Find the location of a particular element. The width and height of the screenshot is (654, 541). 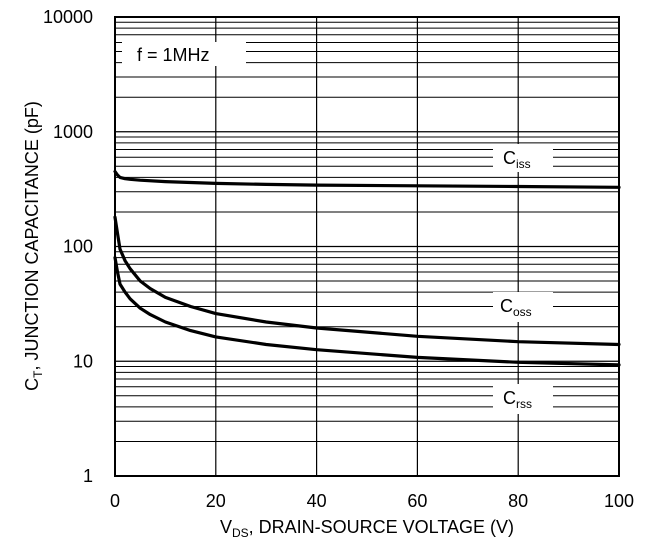

x-tick-label: 60 is located at coordinates (417, 501).